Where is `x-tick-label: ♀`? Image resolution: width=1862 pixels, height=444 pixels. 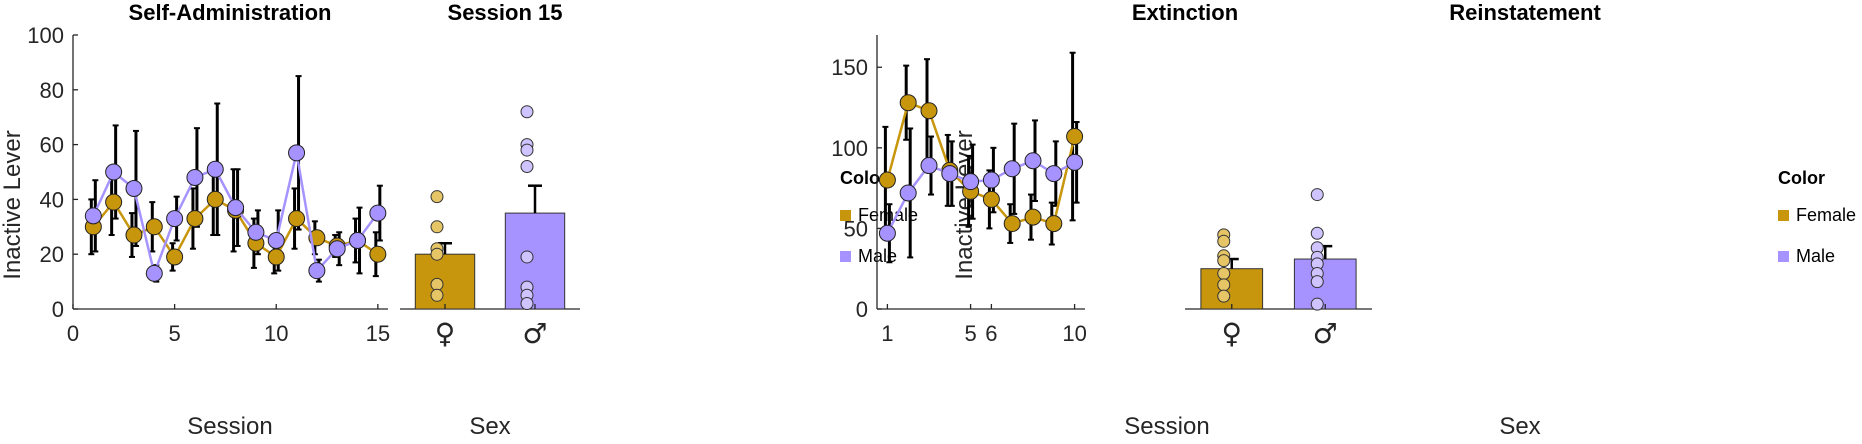 x-tick-label: ♀ is located at coordinates (1231, 333).